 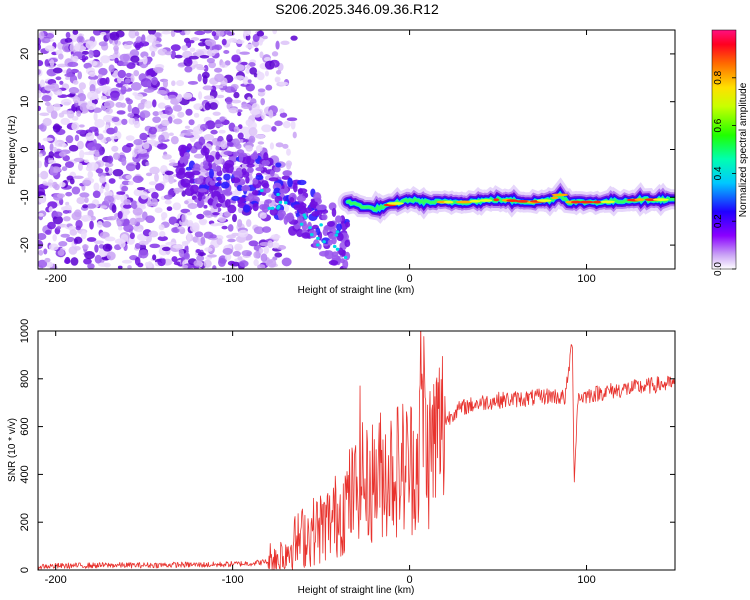 What do you see at coordinates (718, 173) in the screenshot?
I see `colorbar-tick-label: 0.4` at bounding box center [718, 173].